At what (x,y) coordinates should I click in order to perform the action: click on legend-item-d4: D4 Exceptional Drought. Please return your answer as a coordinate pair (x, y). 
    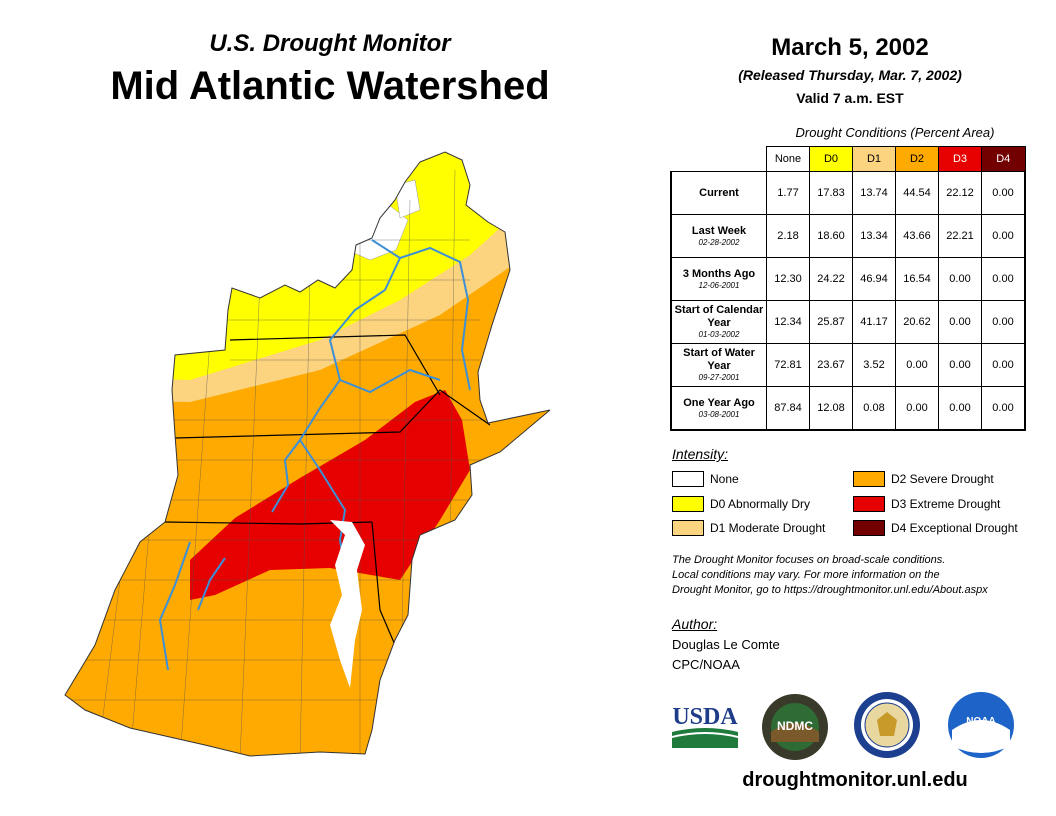
    Looking at the image, I should click on (935, 528).